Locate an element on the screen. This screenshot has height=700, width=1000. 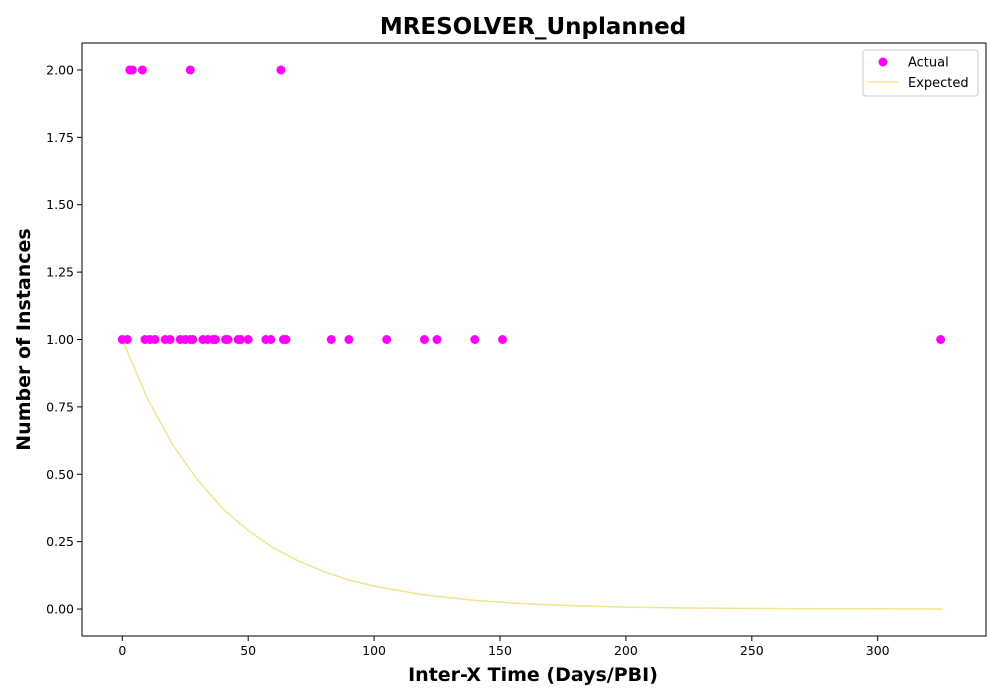
legend: Actual Expected is located at coordinates (920, 73).